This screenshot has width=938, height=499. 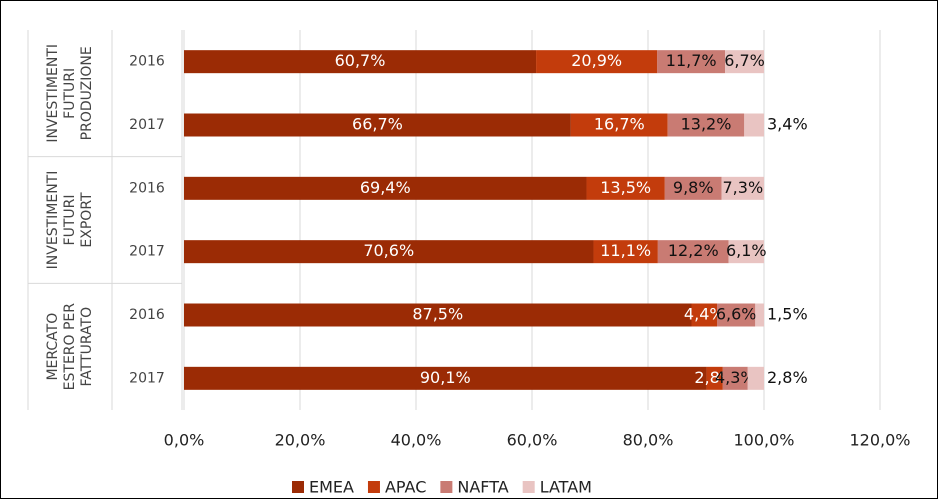 I want to click on data-label: 6,1%, so click(x=746, y=250).